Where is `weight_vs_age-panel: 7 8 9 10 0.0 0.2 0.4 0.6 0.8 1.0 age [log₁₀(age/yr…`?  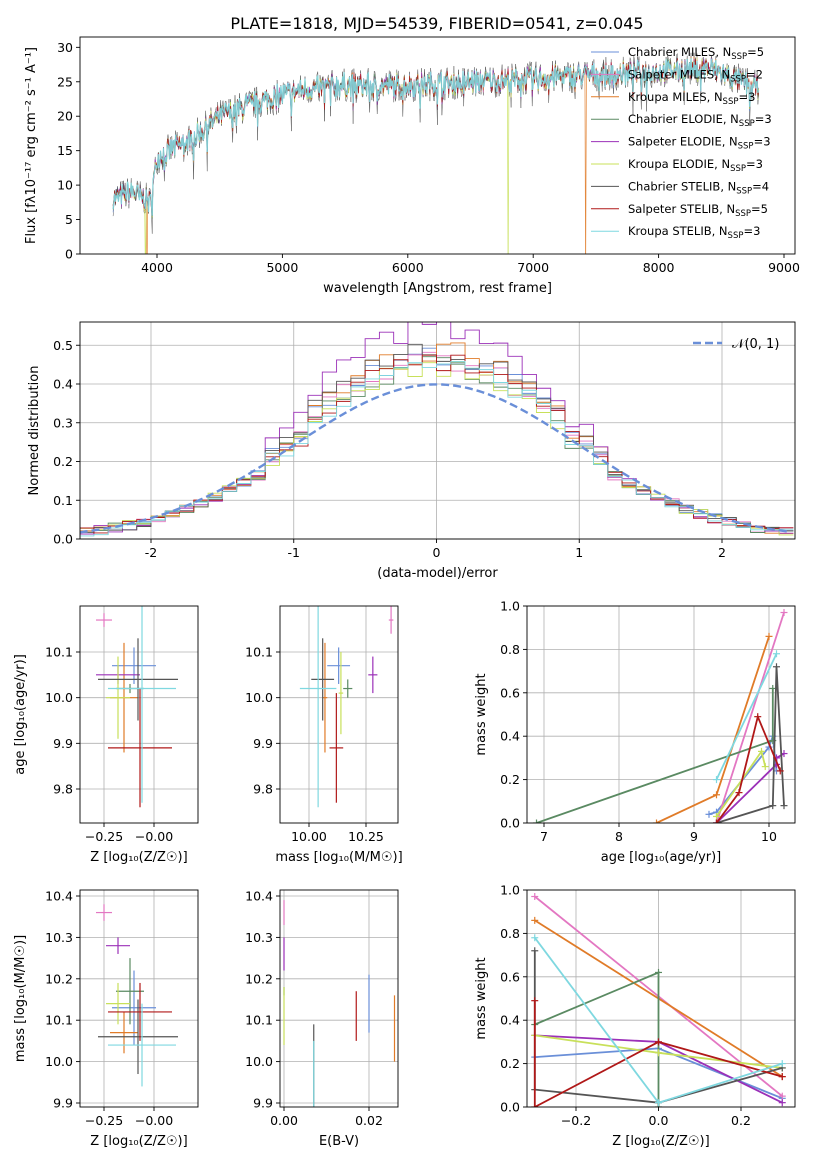
weight_vs_age-panel: 7 8 9 10 0.0 0.2 0.4 0.6 0.8 1.0 age [log₁₀(age/yr… is located at coordinates (635, 732).